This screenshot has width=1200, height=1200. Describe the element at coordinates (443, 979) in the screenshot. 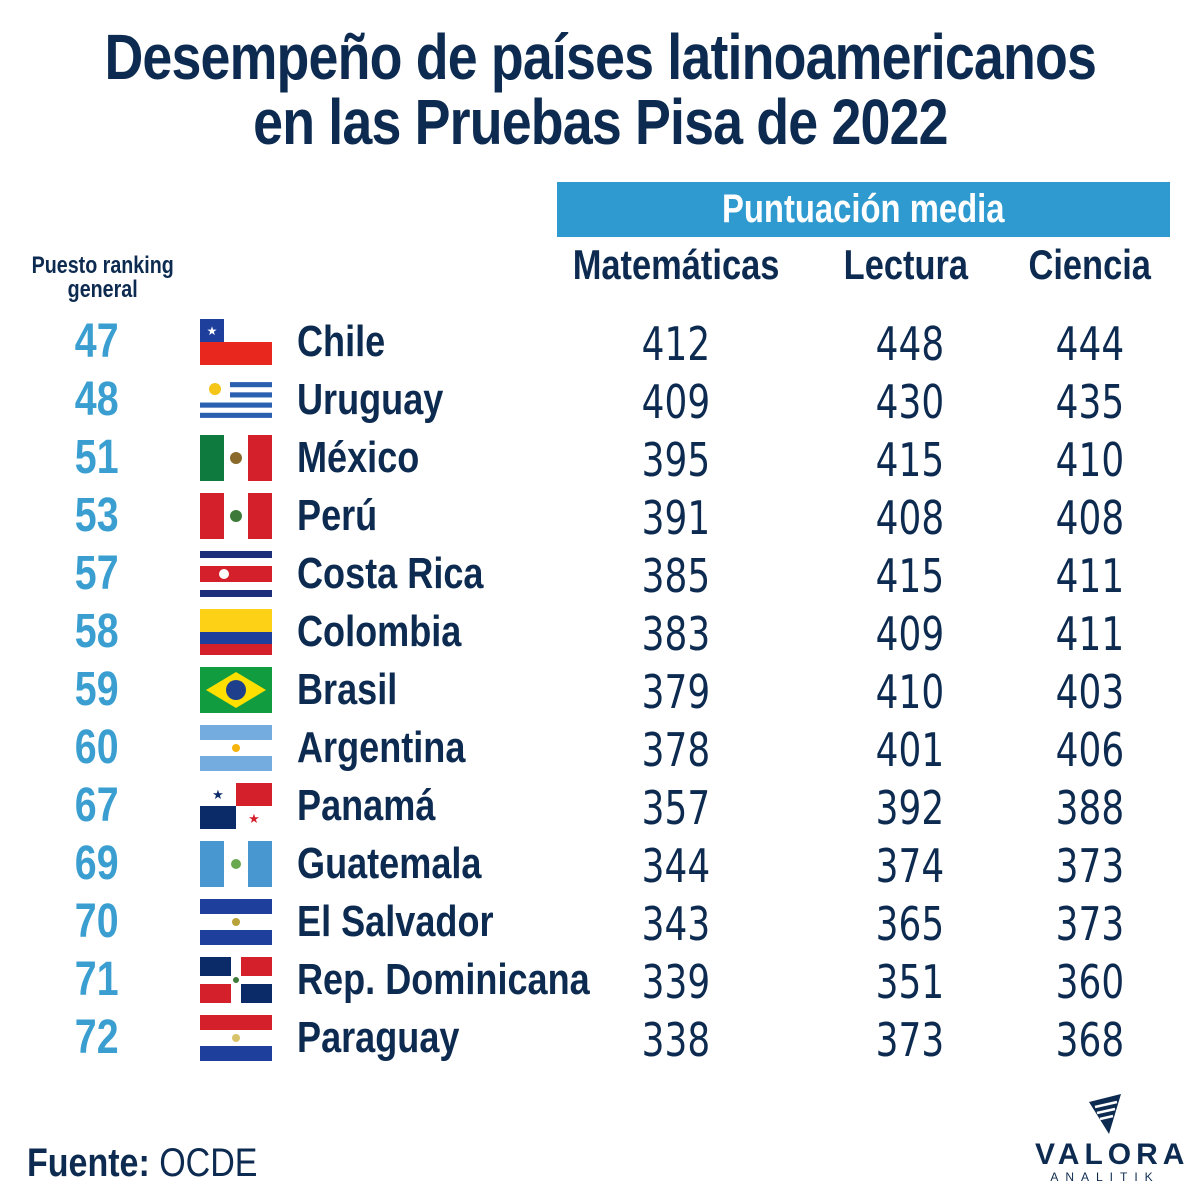

I see `country-name: Rep. Dominicana` at that location.